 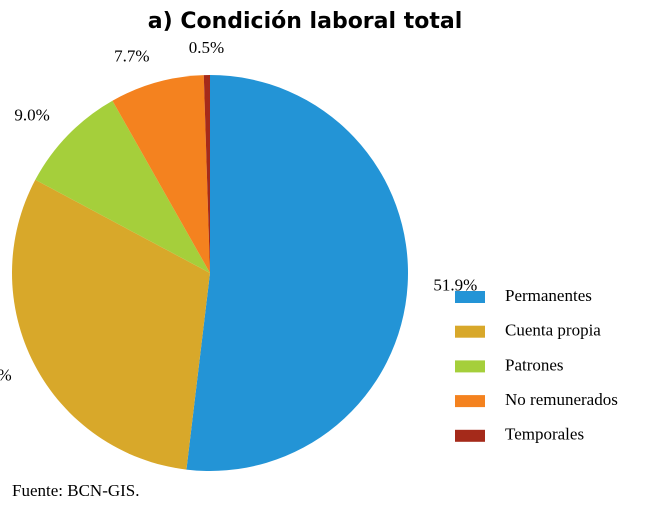 What do you see at coordinates (553, 330) in the screenshot?
I see `legend-label: Cuenta propia` at bounding box center [553, 330].